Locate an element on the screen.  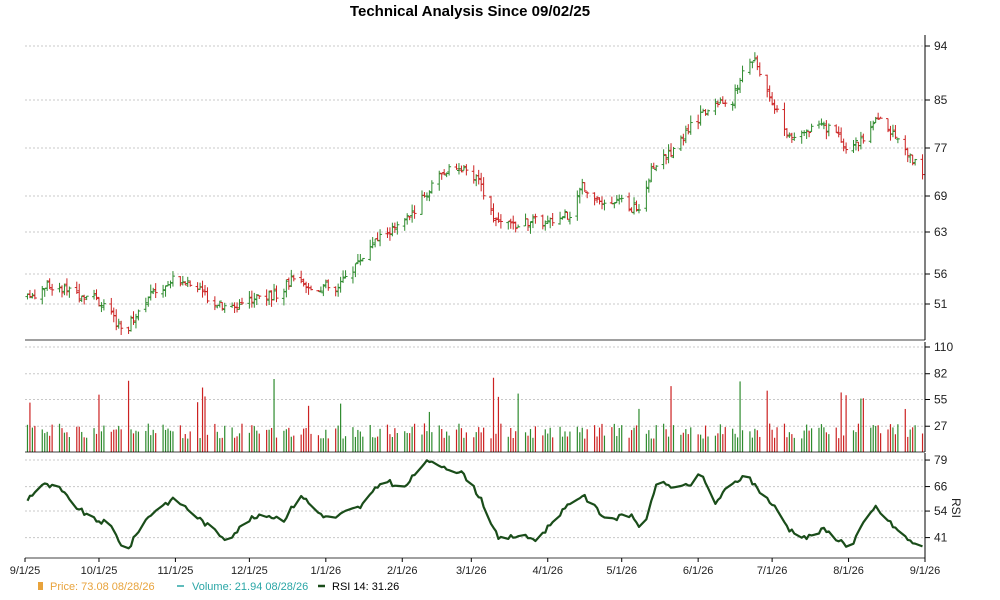
price-tick-label: 85 is located at coordinates (941, 100).